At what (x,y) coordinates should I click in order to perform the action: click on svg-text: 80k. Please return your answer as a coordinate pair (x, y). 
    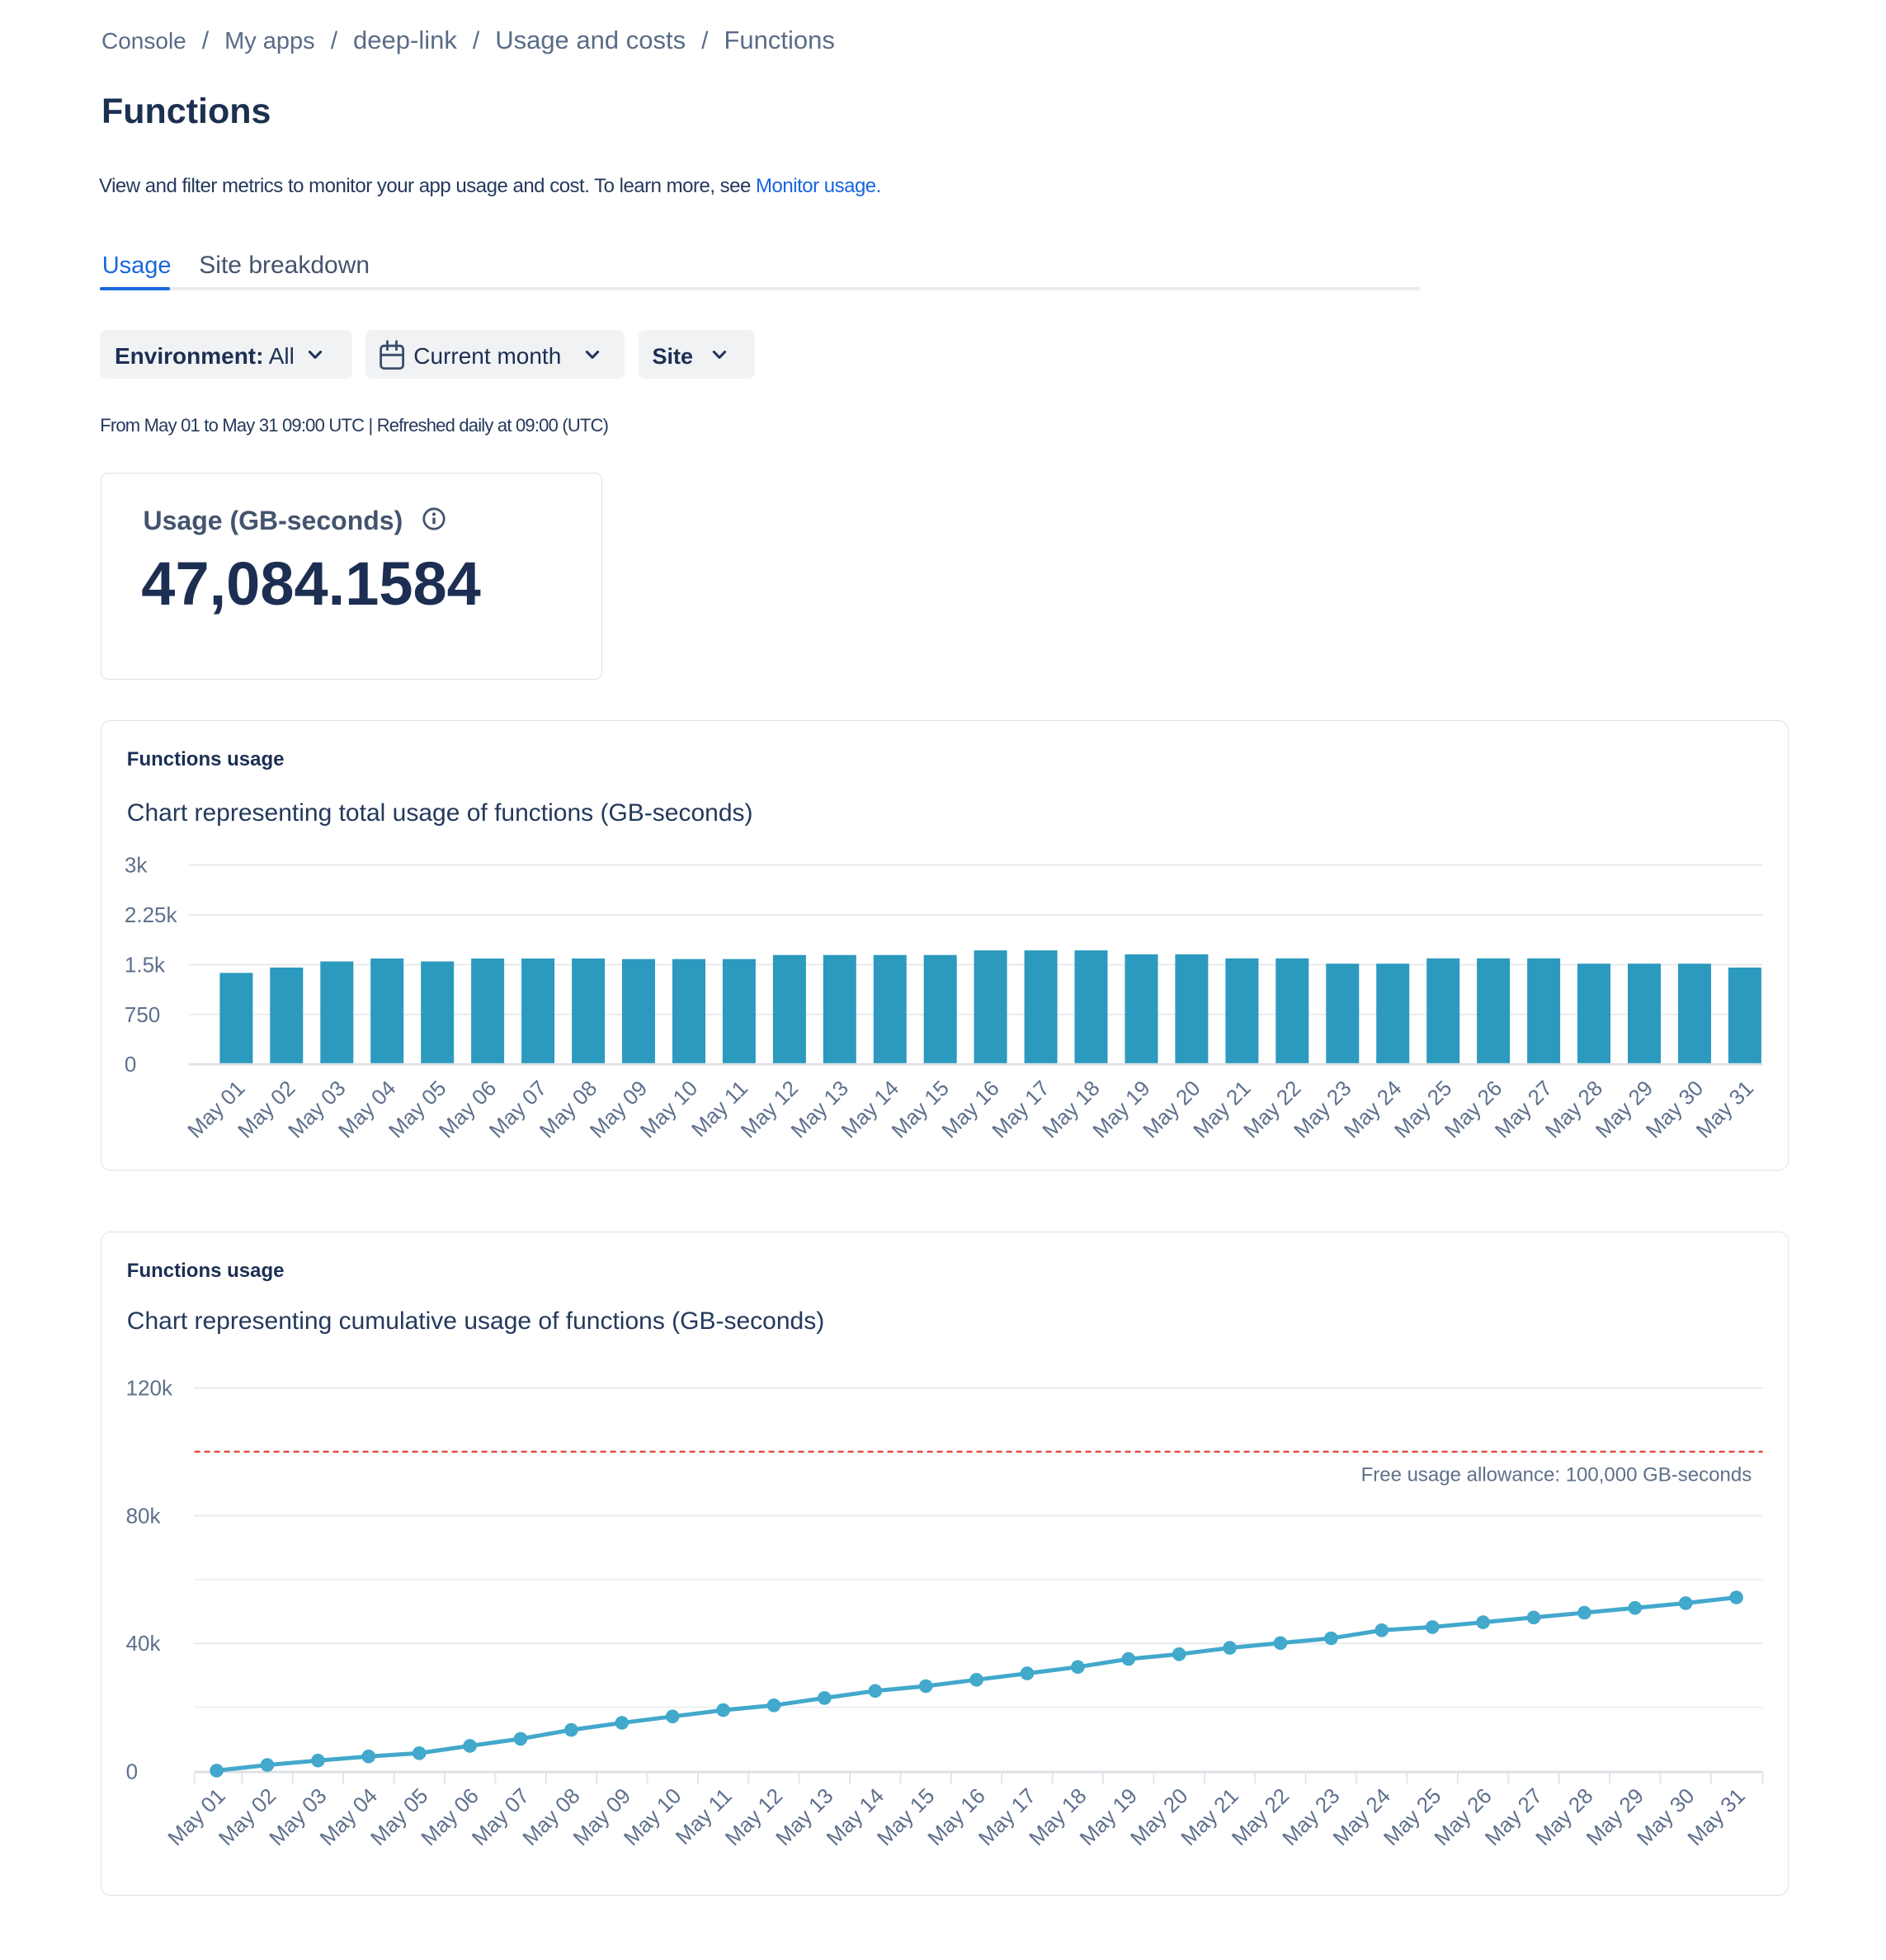
    Looking at the image, I should click on (144, 1516).